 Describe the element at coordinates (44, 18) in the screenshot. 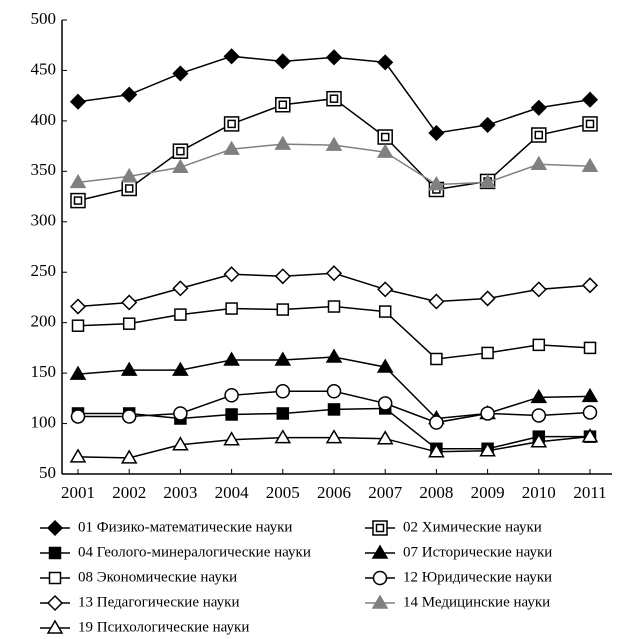

I see `y-tick-label: 500` at that location.